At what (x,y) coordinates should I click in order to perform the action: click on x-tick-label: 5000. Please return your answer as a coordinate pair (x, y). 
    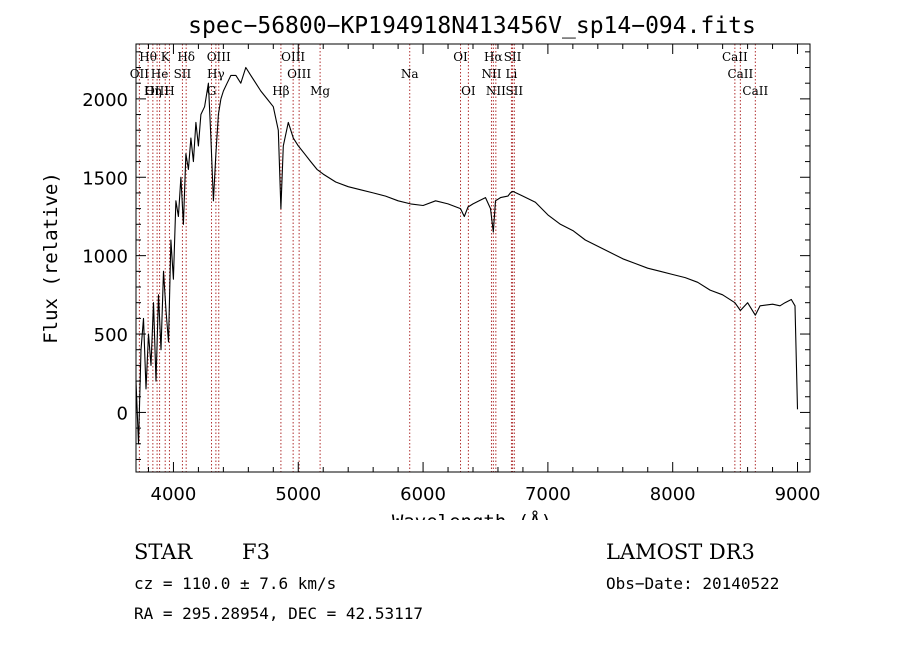
    Looking at the image, I should click on (298, 494).